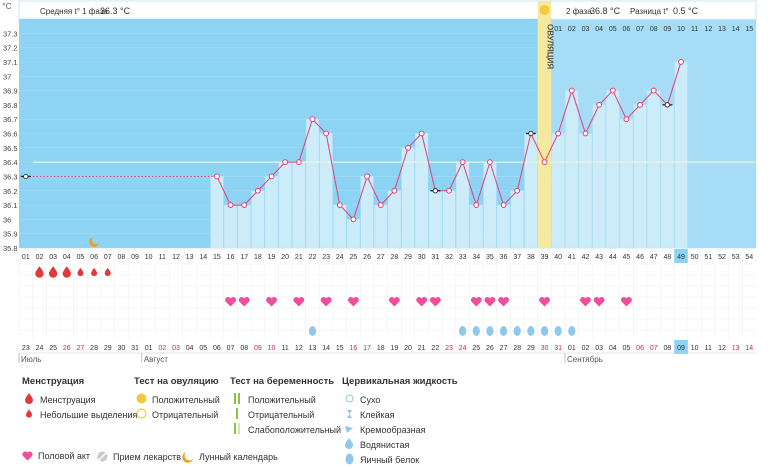 Image resolution: width=770 pixels, height=467 pixels. What do you see at coordinates (558, 257) in the screenshot?
I see `cycle-day-label: 40` at bounding box center [558, 257].